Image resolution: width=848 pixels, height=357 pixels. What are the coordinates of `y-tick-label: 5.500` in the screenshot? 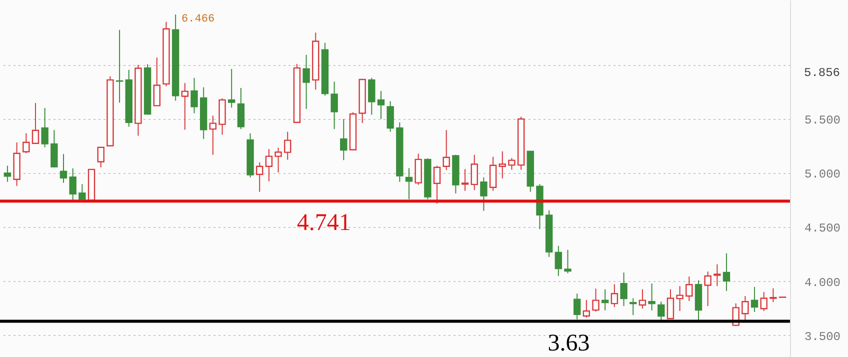 It's located at (822, 121).